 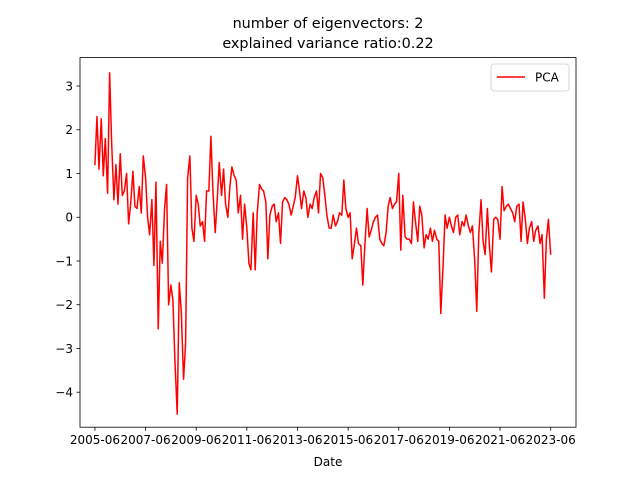 What do you see at coordinates (64, 393) in the screenshot?
I see `y-tick-label: −4` at bounding box center [64, 393].